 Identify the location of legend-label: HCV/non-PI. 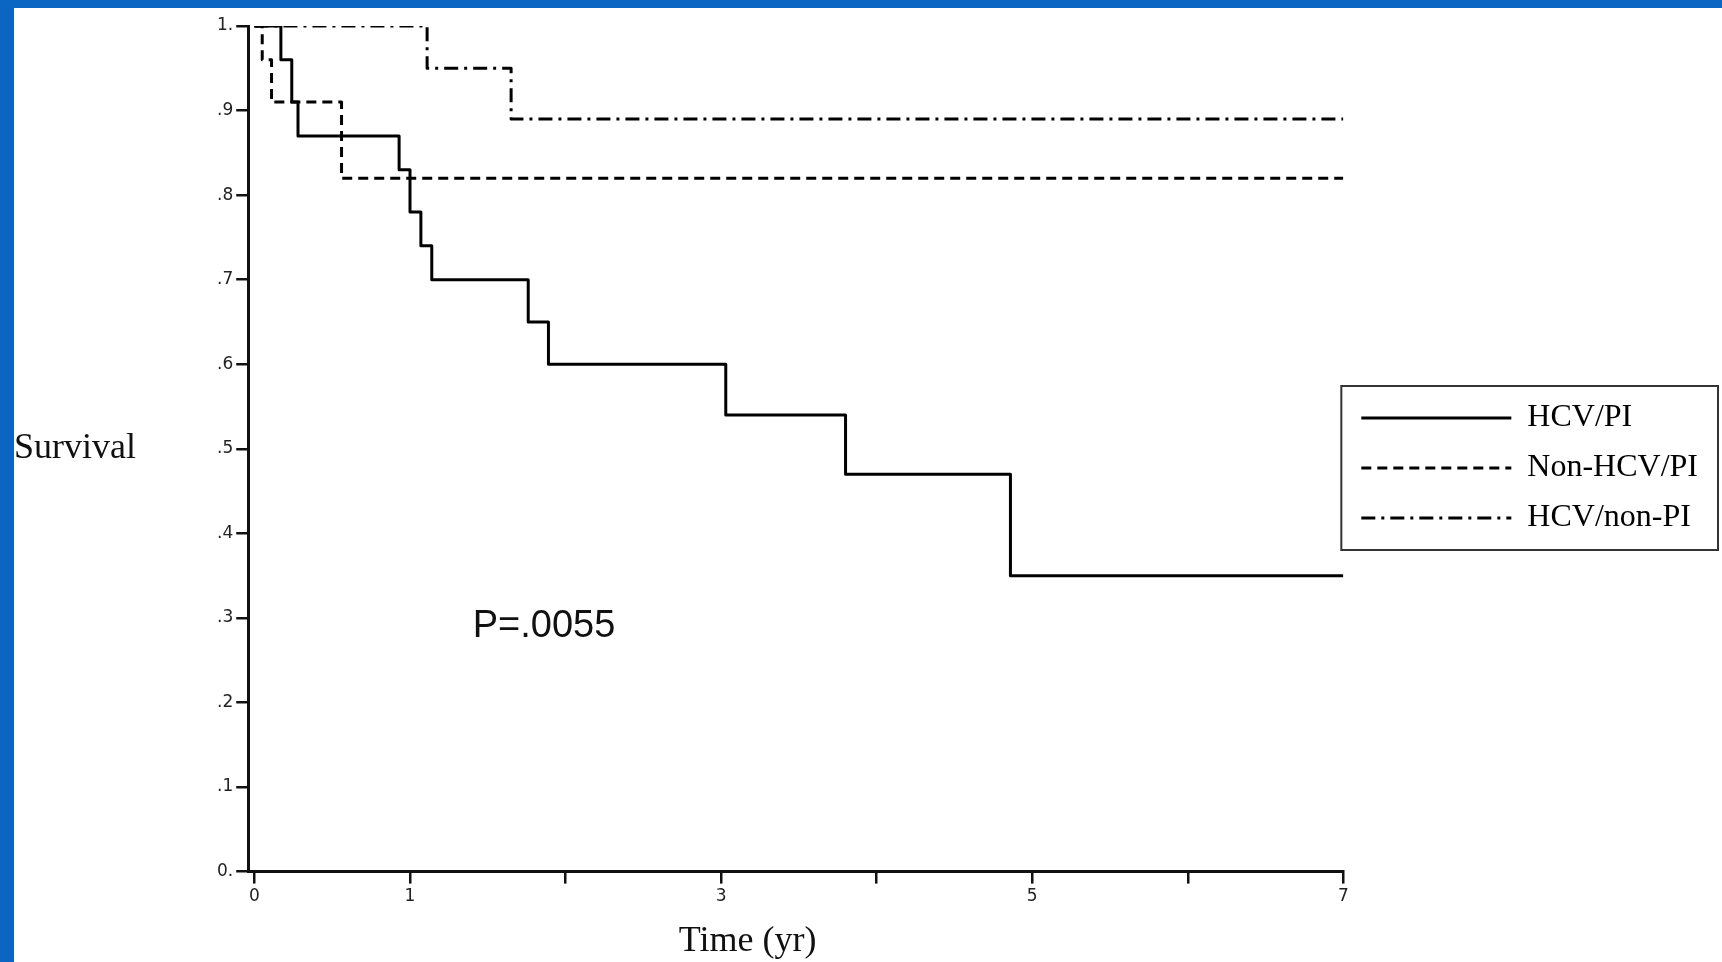
(1609, 515).